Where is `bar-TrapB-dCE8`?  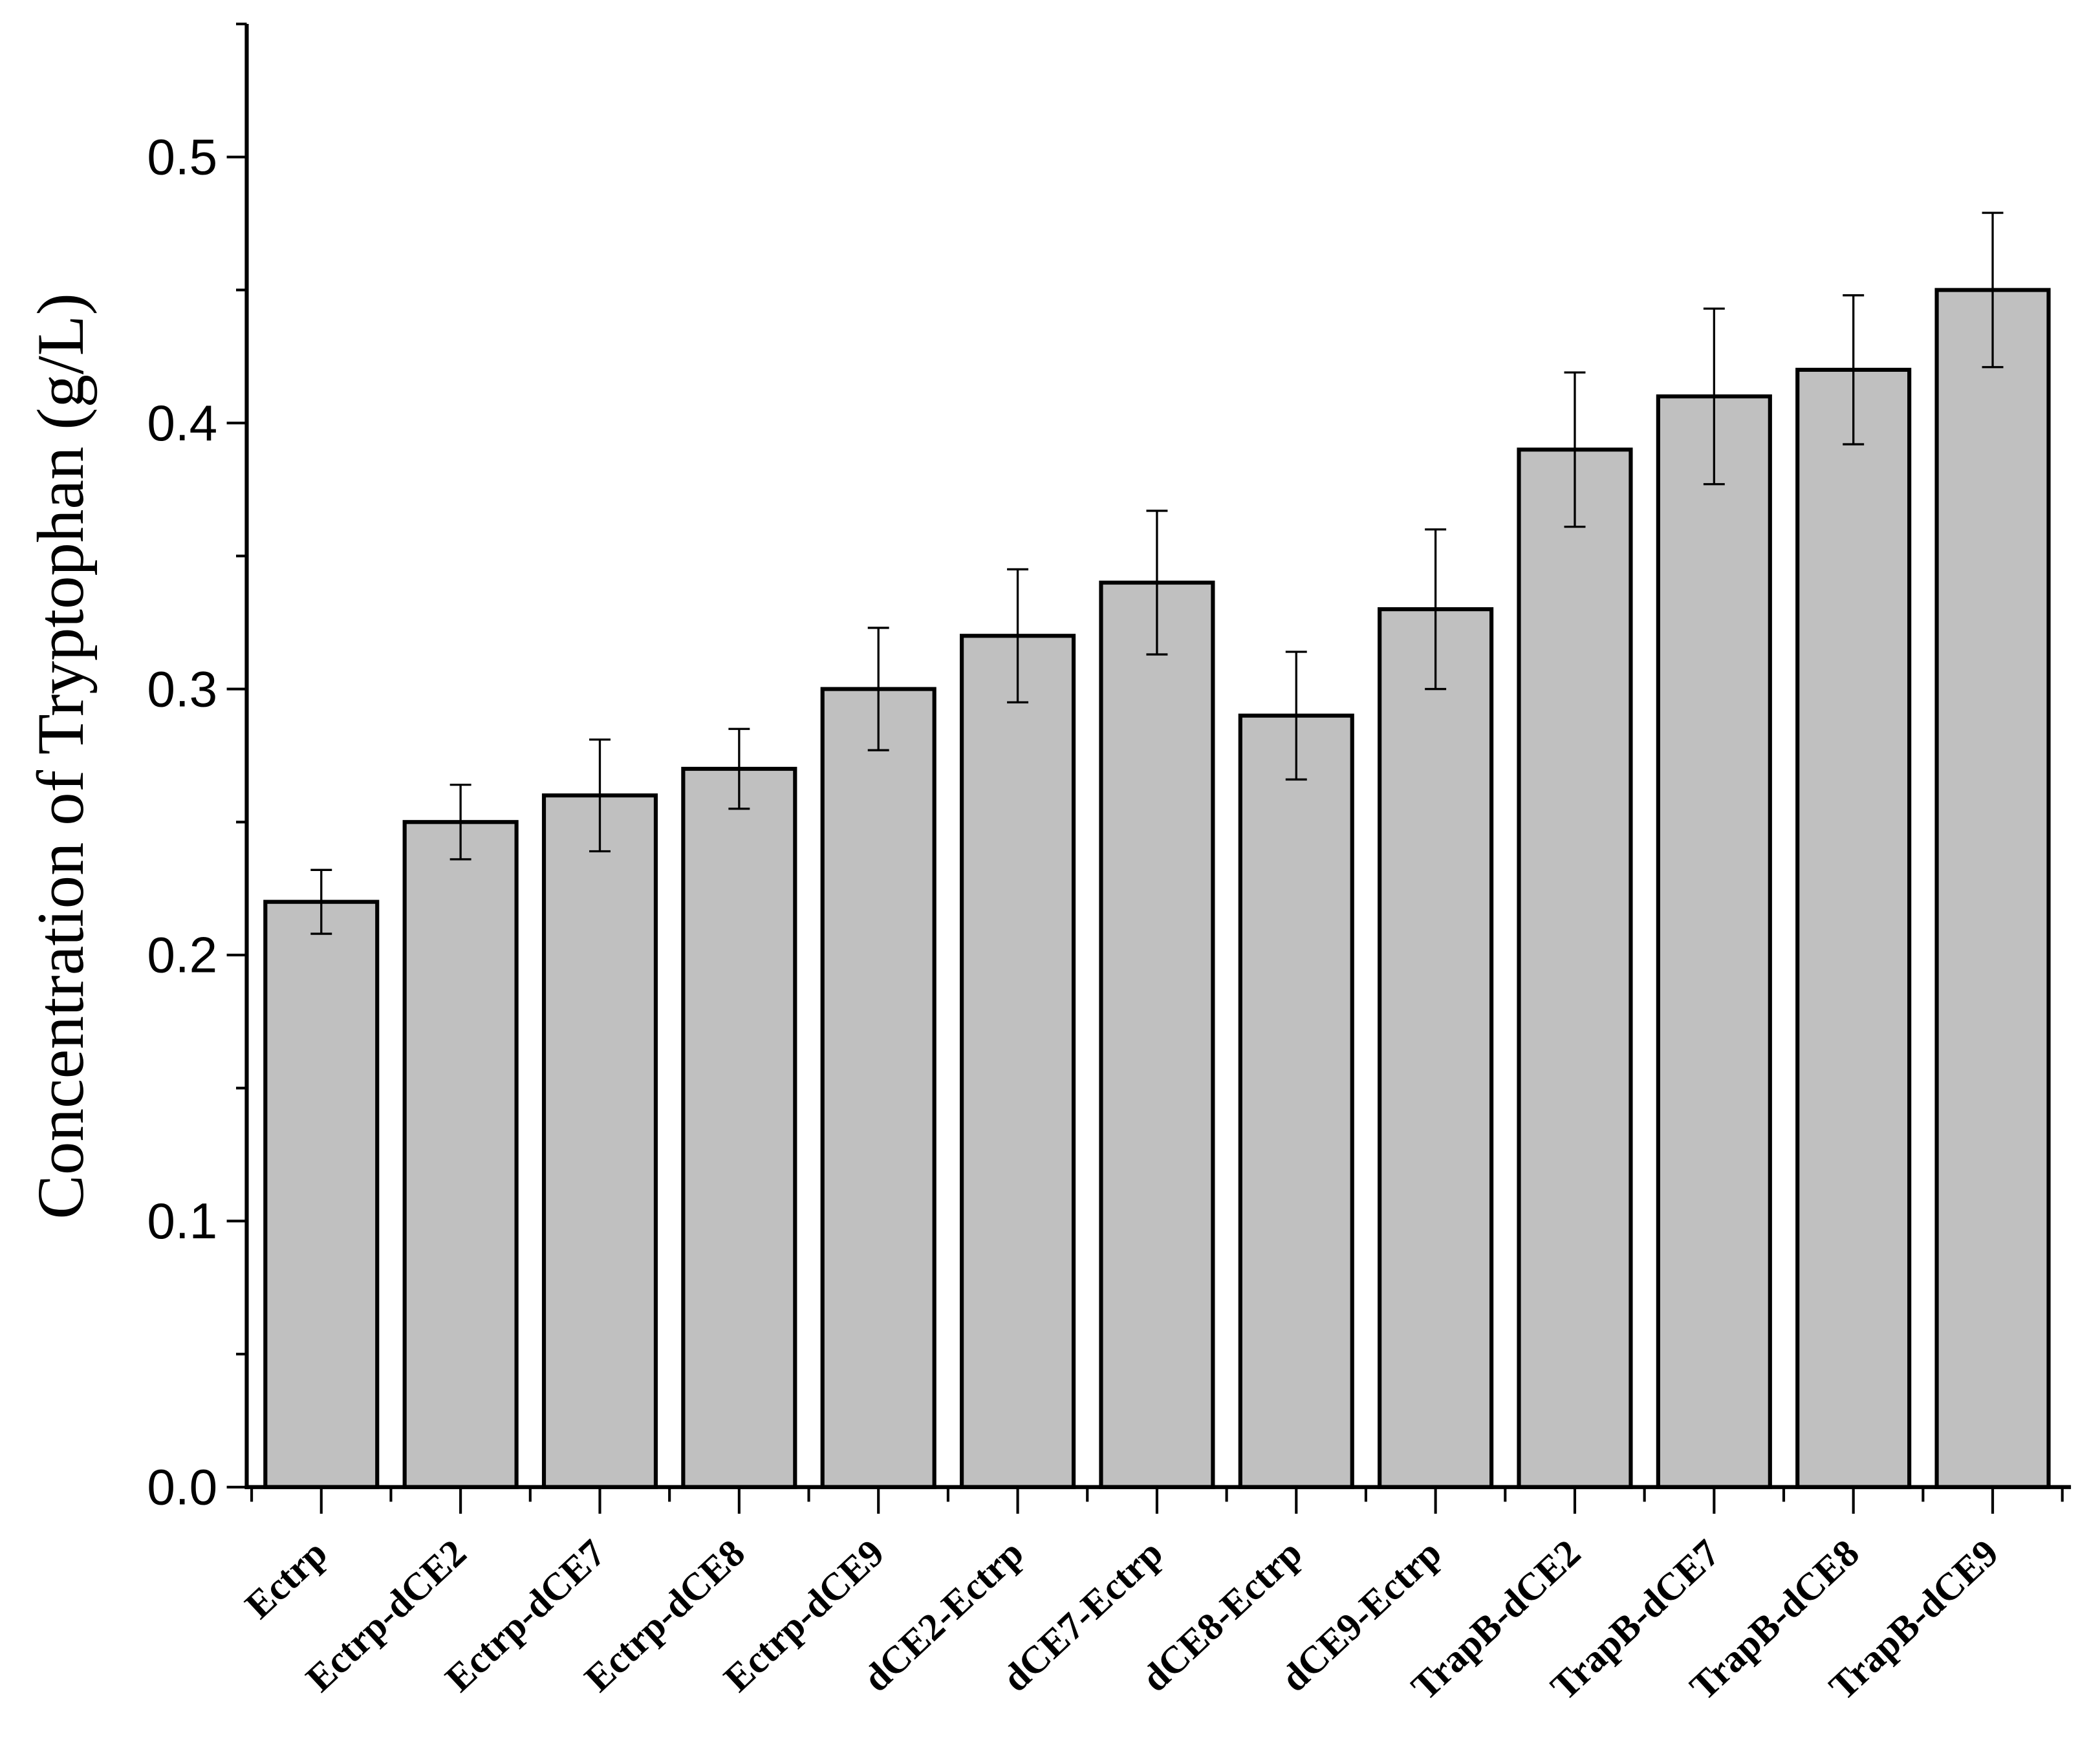
bar-TrapB-dCE8 is located at coordinates (1854, 928).